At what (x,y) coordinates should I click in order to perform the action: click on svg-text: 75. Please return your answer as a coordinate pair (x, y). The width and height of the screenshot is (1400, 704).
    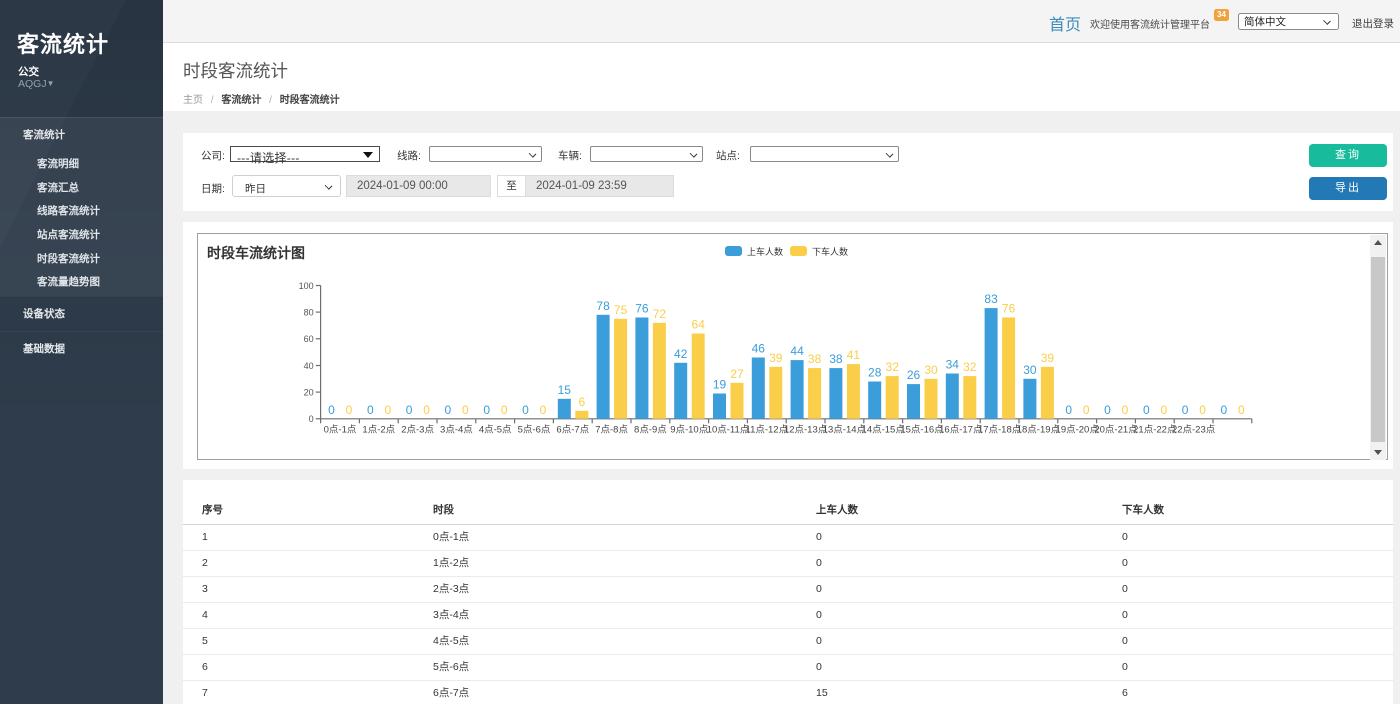
    Looking at the image, I should click on (621, 310).